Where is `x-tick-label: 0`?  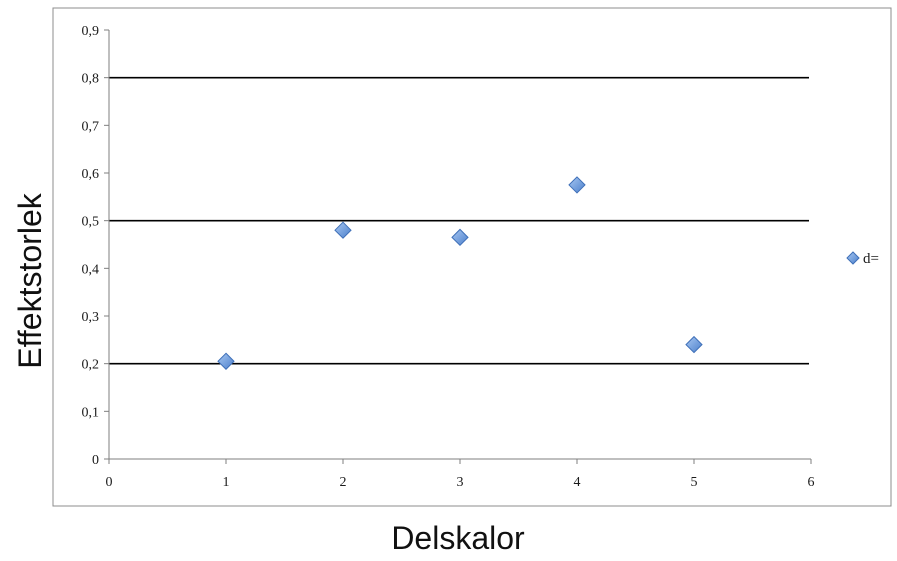 x-tick-label: 0 is located at coordinates (109, 482).